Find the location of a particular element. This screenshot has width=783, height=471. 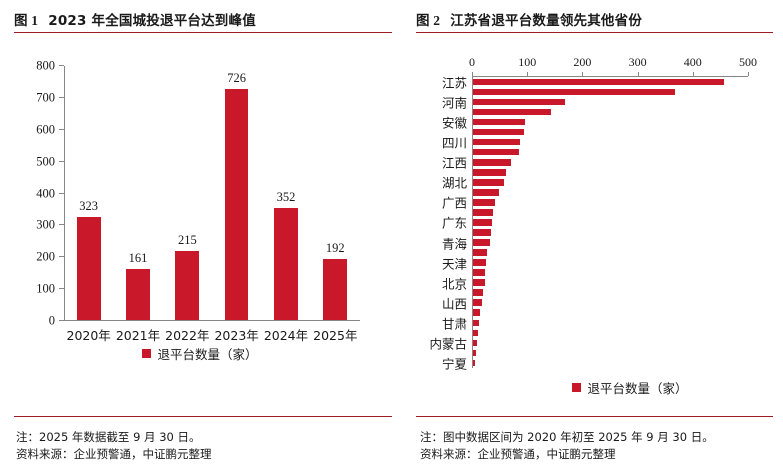

figure-2-title-text: 江苏省退平台数量领先其他省份 is located at coordinates (546, 21).